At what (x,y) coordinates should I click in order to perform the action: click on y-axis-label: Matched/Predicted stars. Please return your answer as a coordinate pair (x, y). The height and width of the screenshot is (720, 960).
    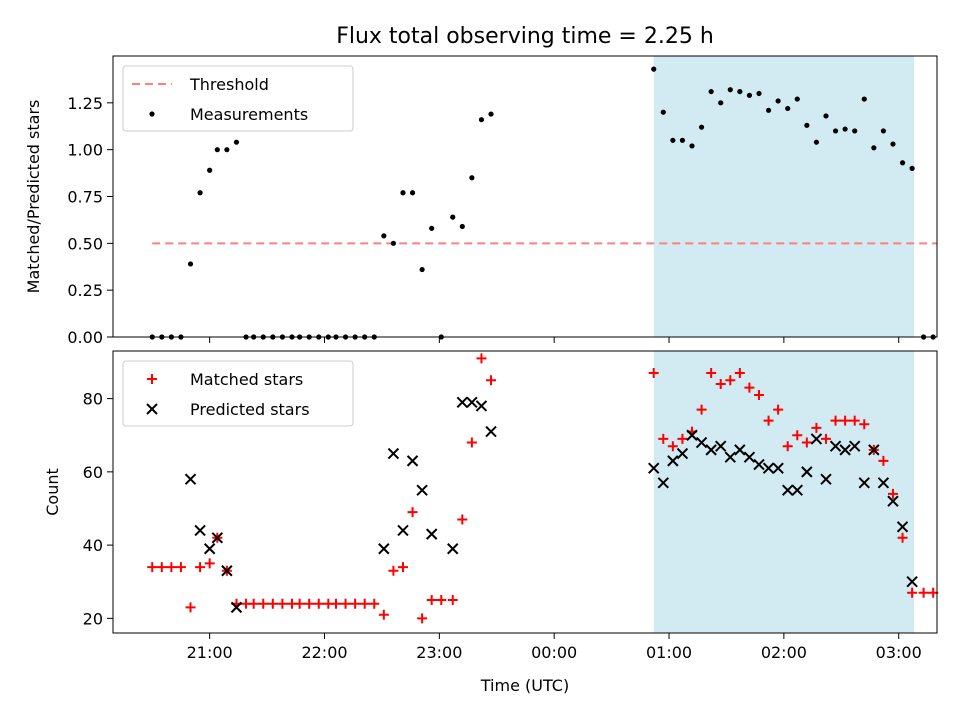
    Looking at the image, I should click on (33, 197).